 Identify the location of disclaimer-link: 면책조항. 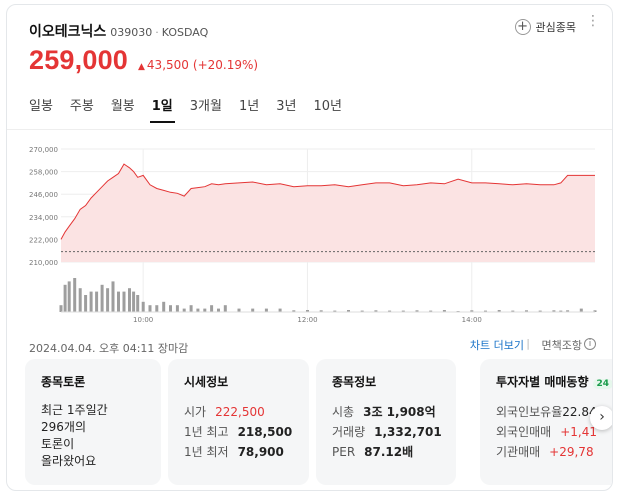
(561, 345).